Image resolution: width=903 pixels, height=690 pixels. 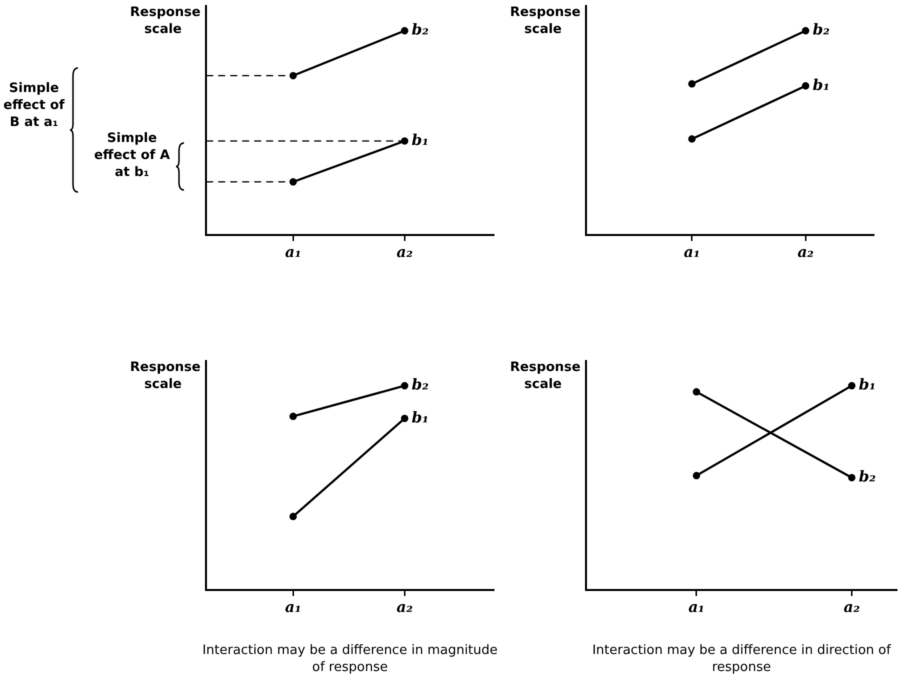 I want to click on text: Interaction may be a difference in magnitude of response, so click(x=350, y=659).